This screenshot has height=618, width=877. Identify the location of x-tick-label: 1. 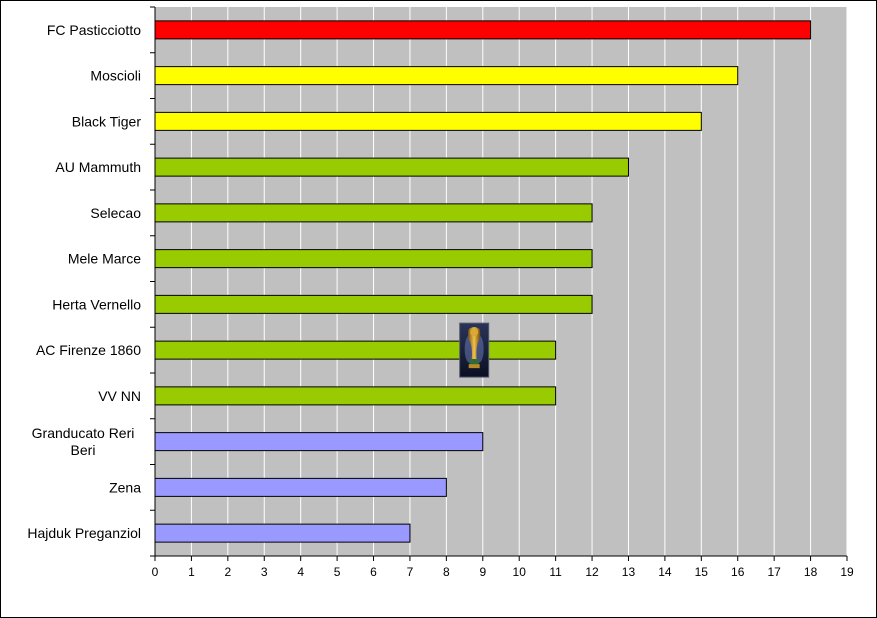
(191, 572).